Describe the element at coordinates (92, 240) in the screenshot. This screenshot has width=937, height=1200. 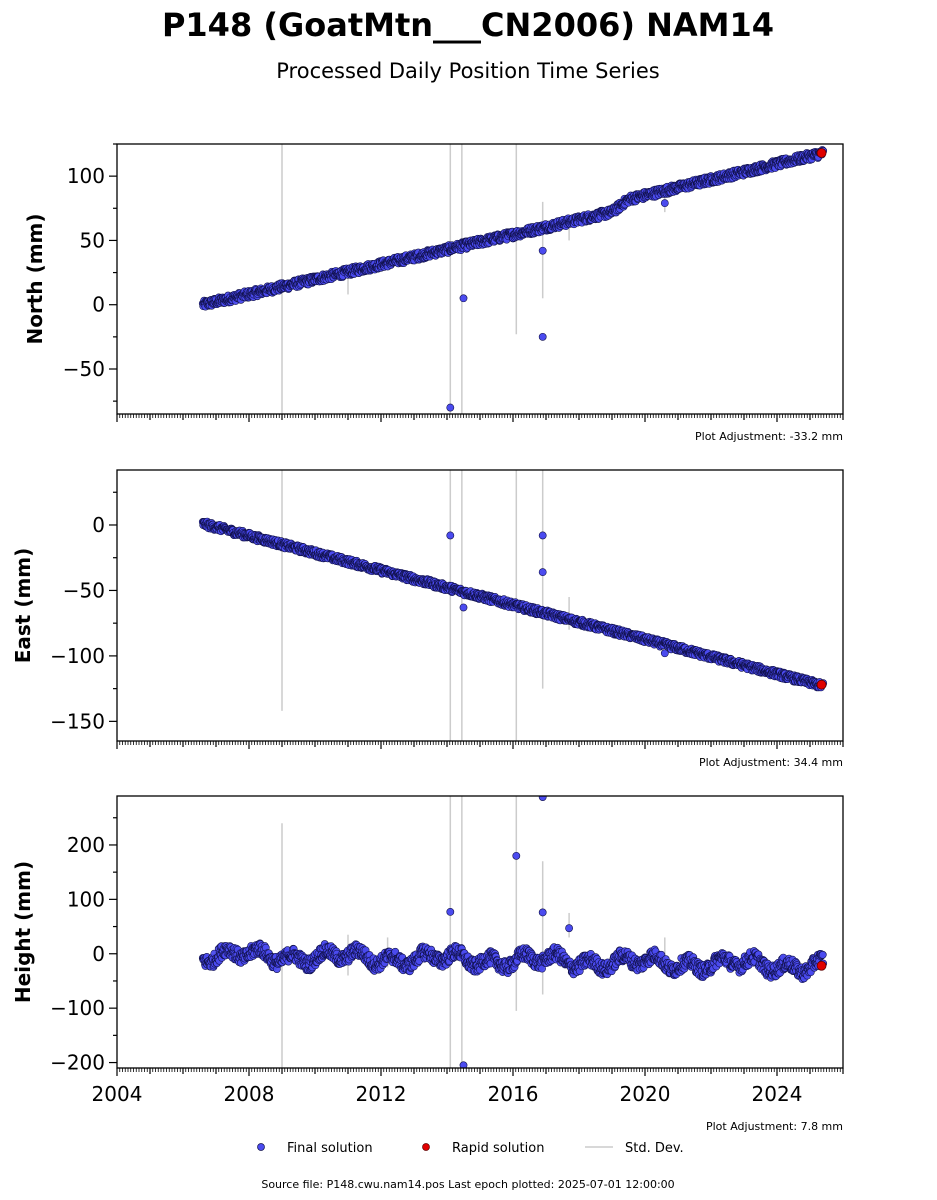
I see `y-tick-label: 50` at that location.